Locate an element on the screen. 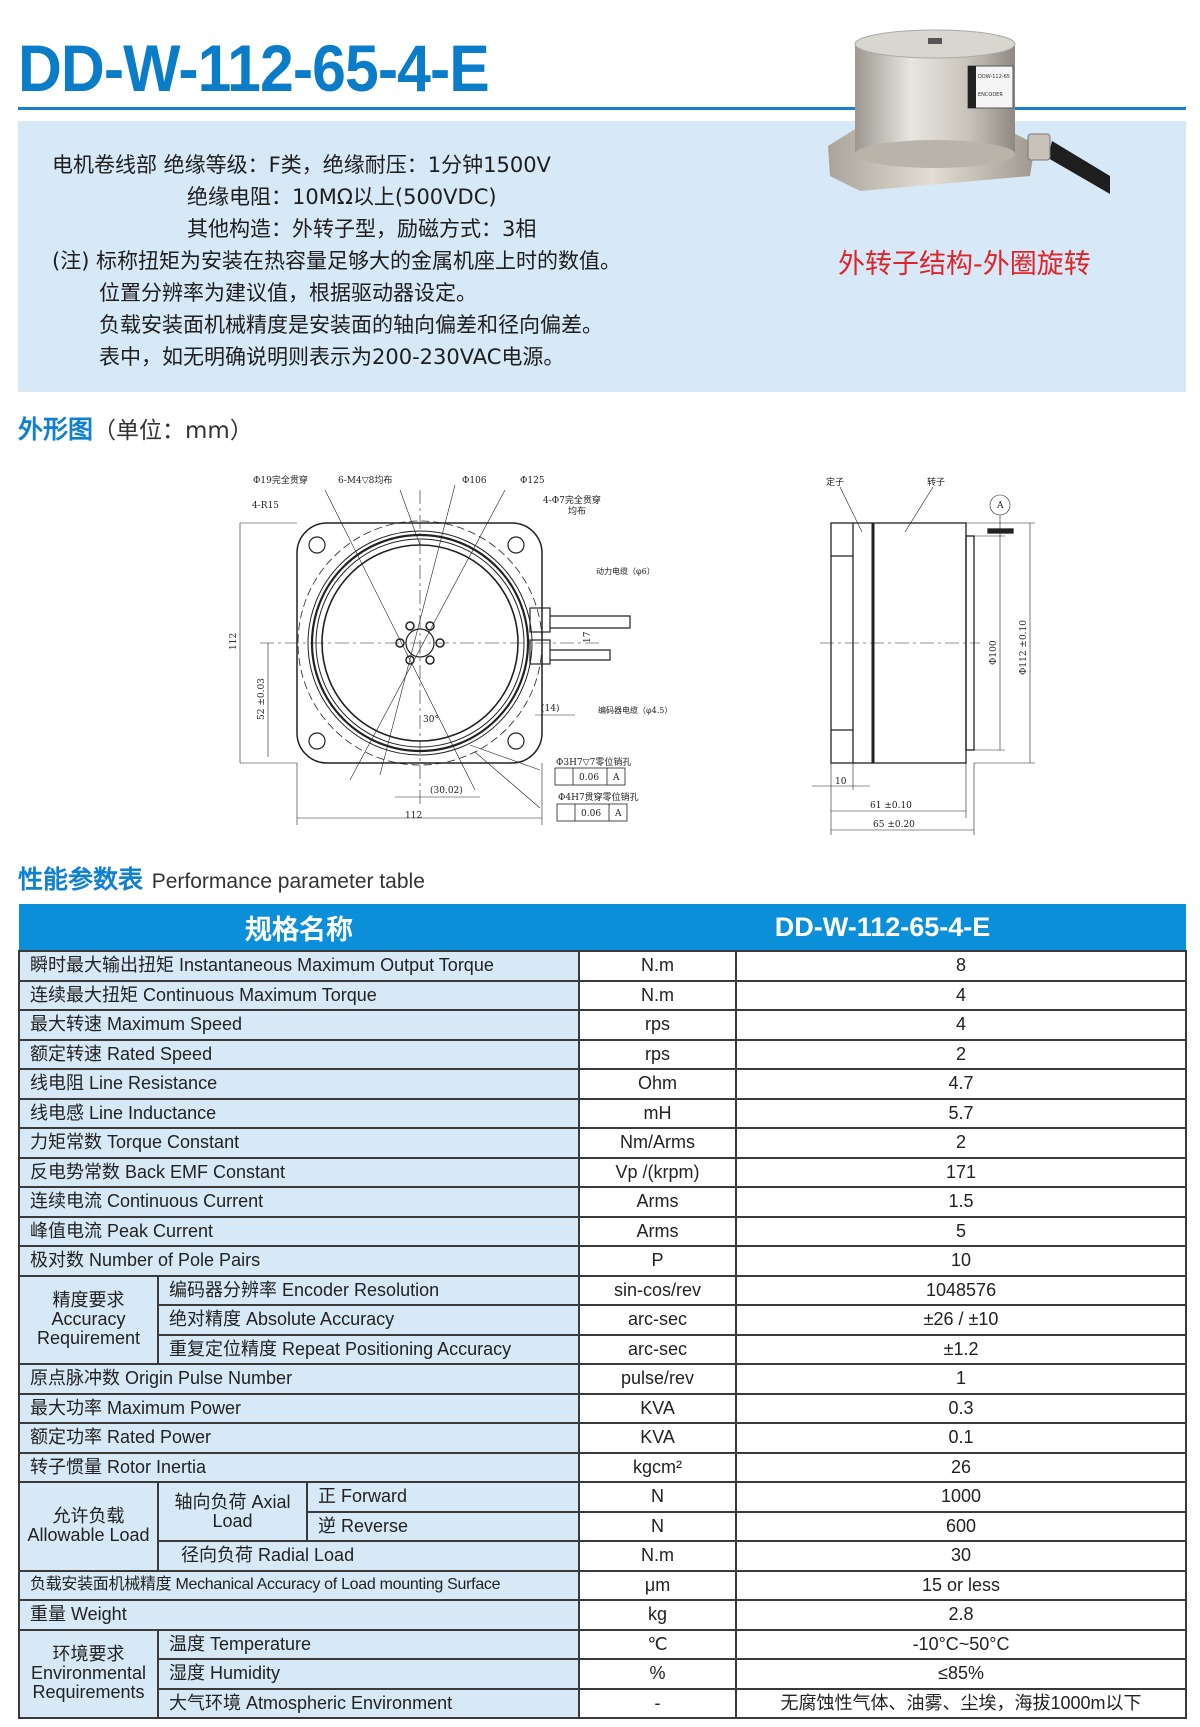 This screenshot has height=1727, width=1200. table-row: 最大转速 Maximum Speed rps 4 is located at coordinates (602, 1025).